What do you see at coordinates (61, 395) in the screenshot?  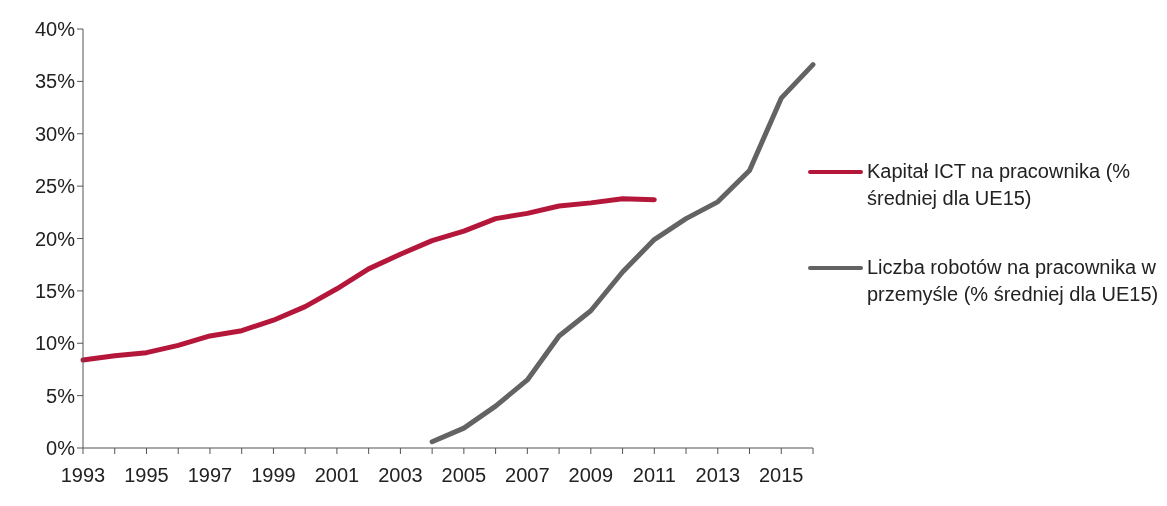 I see `y-tick-label: 5%` at bounding box center [61, 395].